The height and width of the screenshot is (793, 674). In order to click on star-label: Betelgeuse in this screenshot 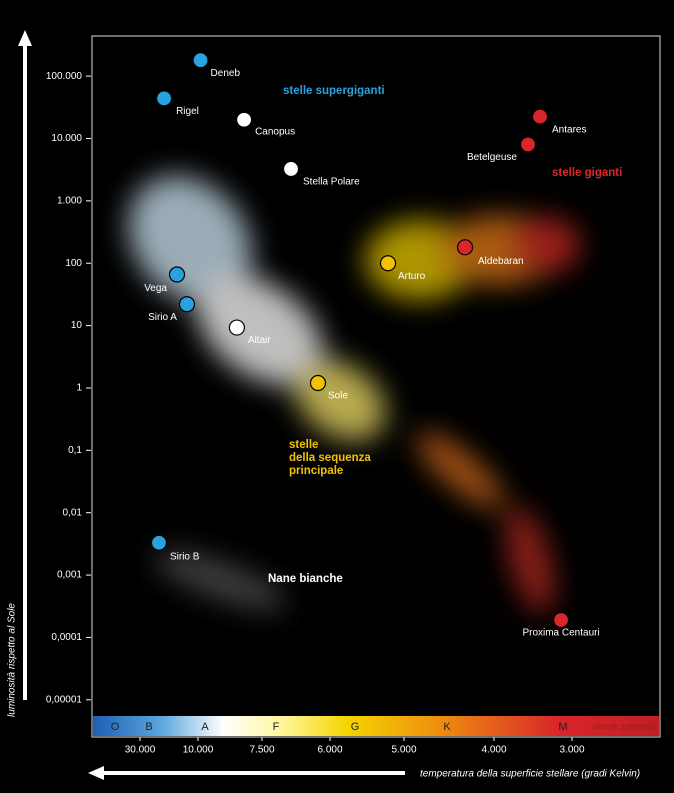, I will do `click(492, 157)`.